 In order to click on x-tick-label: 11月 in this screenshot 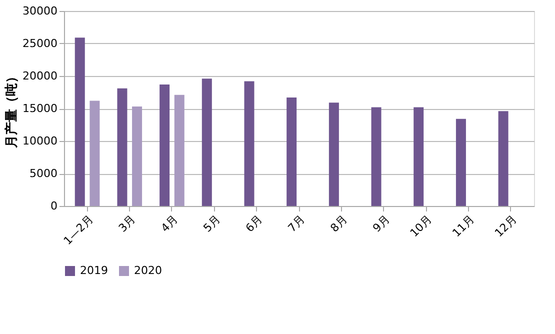, I will do `click(463, 226)`.